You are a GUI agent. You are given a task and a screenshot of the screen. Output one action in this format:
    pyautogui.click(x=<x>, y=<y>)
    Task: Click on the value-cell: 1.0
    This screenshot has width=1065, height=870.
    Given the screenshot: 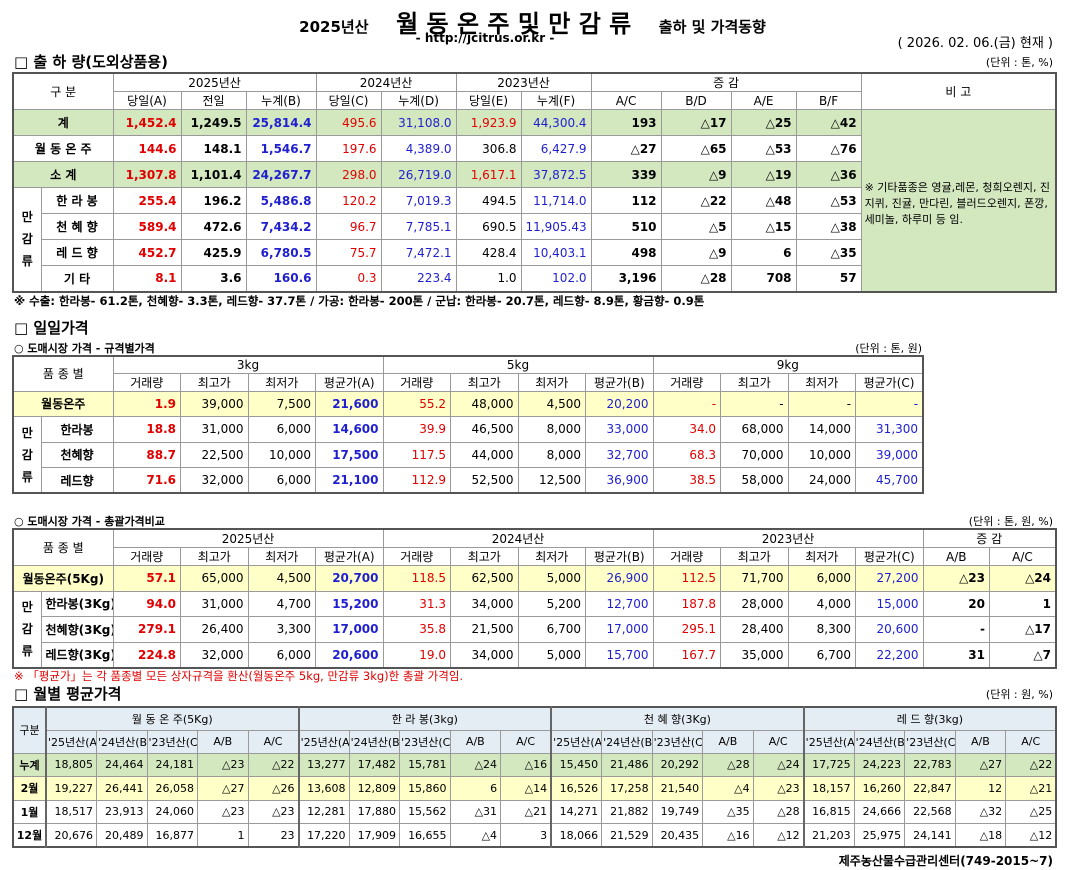 What is the action you would take?
    pyautogui.click(x=488, y=278)
    